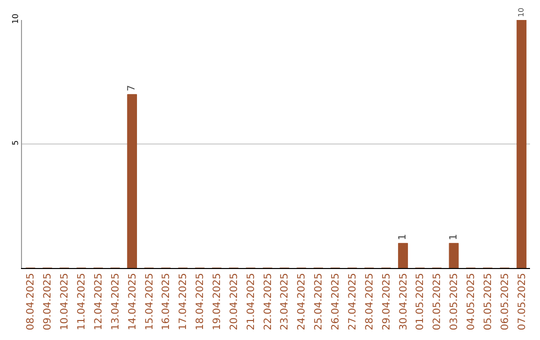 The image size is (540, 340). I want to click on x-tick-label: 05.05.2025, so click(488, 301).